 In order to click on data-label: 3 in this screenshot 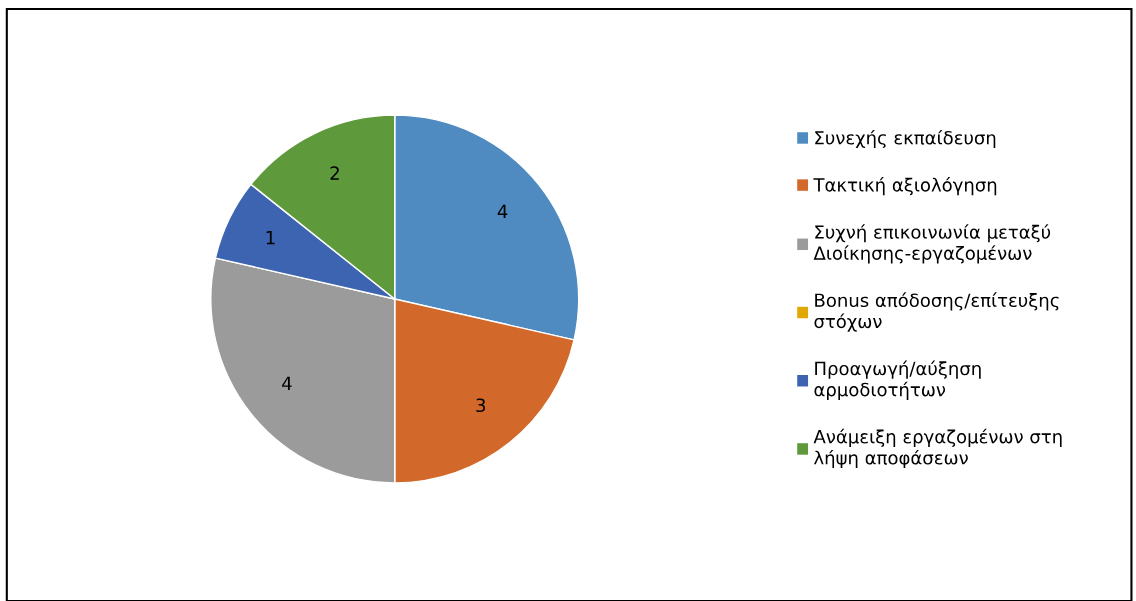, I will do `click(481, 405)`.